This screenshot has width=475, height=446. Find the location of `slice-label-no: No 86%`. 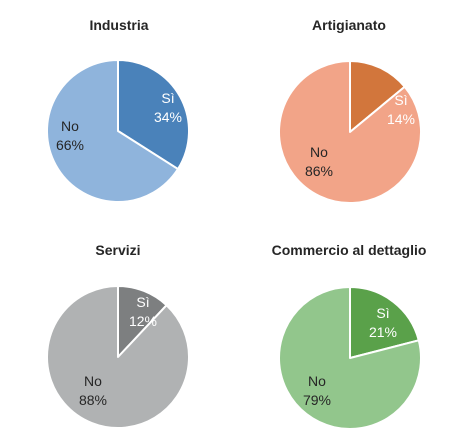

slice-label-no: No 86% is located at coordinates (319, 161).